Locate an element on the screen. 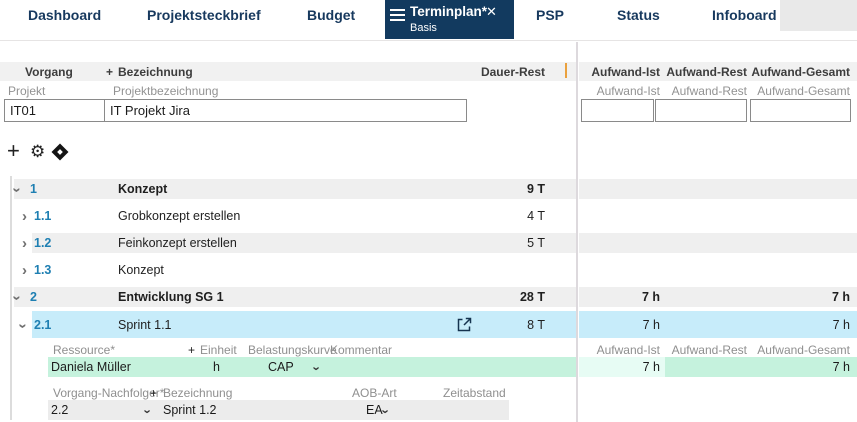 Image resolution: width=857 pixels, height=422 pixels. grid-header-right is located at coordinates (718, 71).